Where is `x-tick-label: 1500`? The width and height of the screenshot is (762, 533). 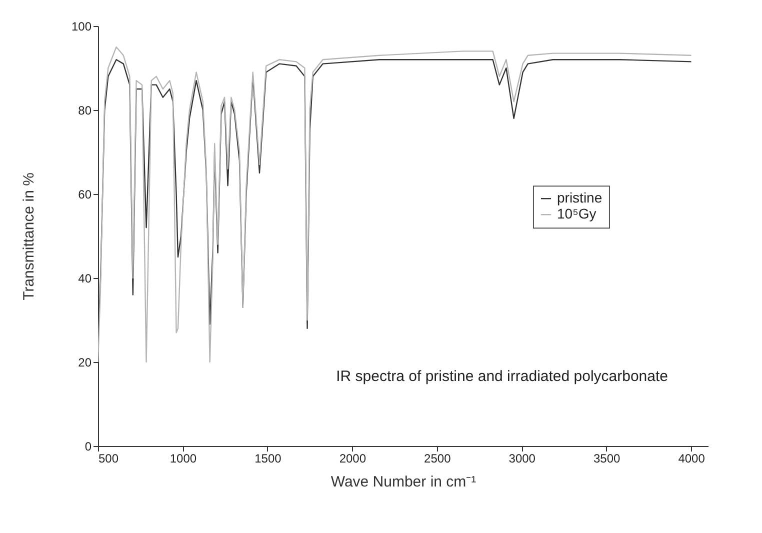
x-tick-label: 1500 is located at coordinates (268, 459).